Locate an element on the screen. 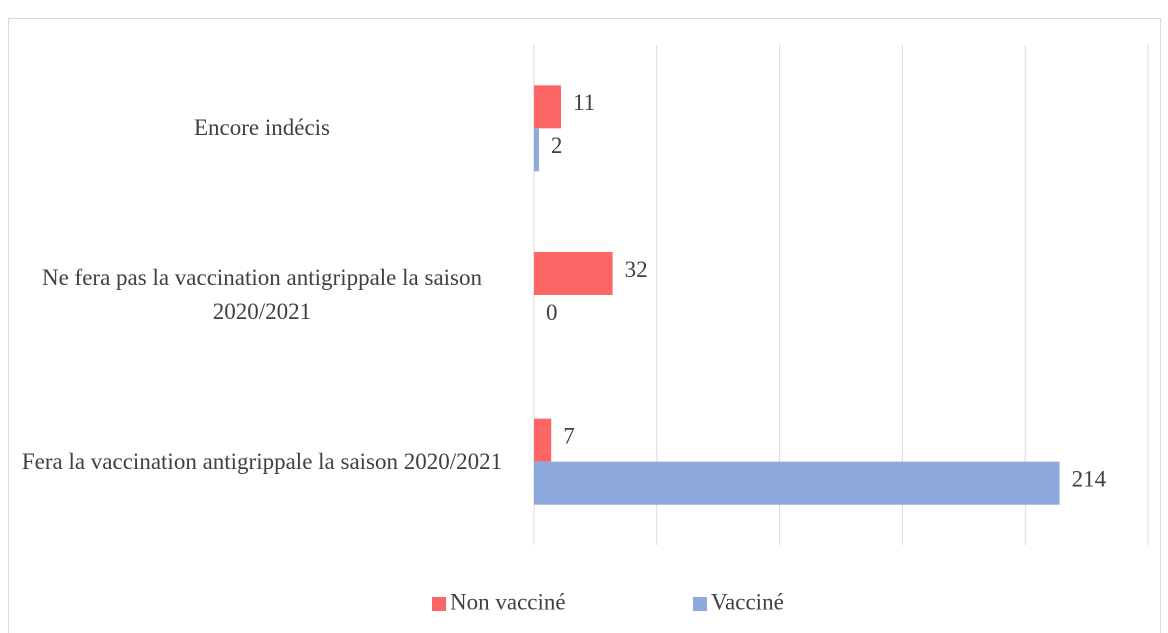 This screenshot has height=633, width=1168. data-label: 214 is located at coordinates (1089, 478).